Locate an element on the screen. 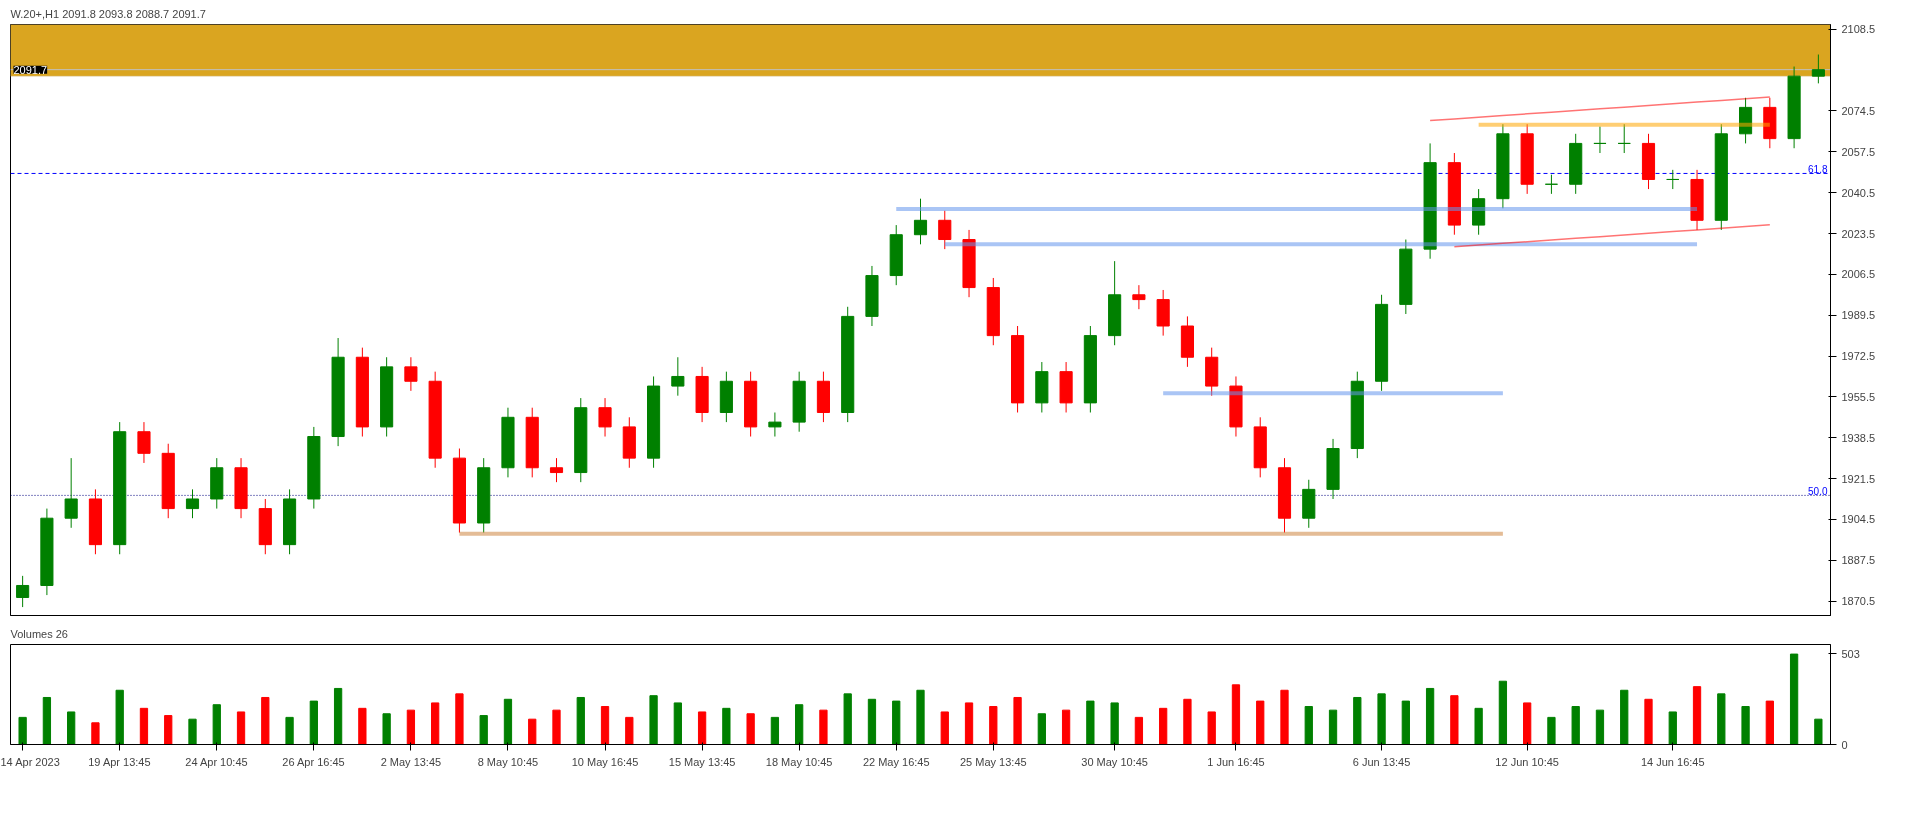 The width and height of the screenshot is (1916, 840). x-tick-label: 6 Jun 13:45 is located at coordinates (1381, 761).